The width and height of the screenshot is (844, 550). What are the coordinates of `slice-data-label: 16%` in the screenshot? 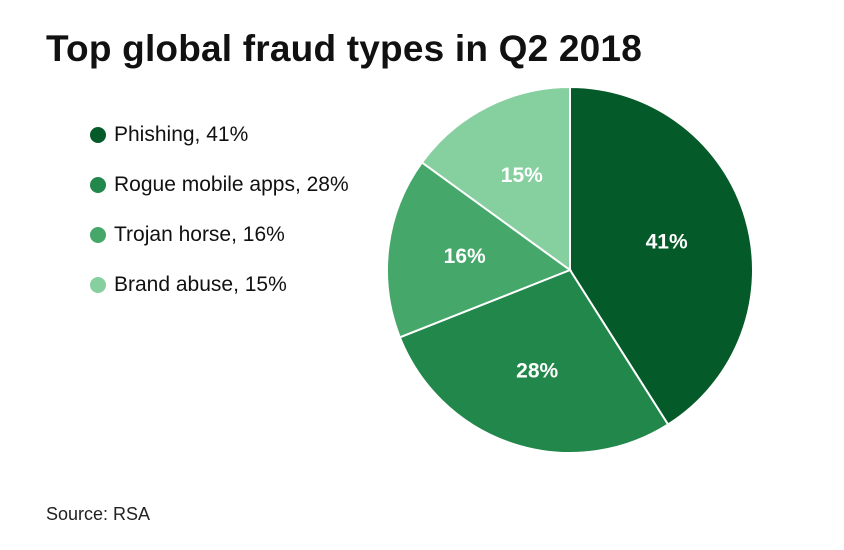 It's located at (465, 256).